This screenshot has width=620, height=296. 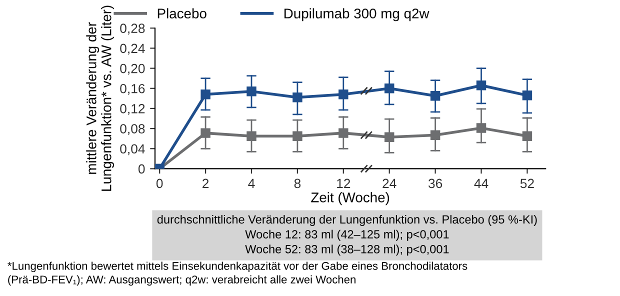 I want to click on x-tick-label: 4, so click(x=251, y=183).